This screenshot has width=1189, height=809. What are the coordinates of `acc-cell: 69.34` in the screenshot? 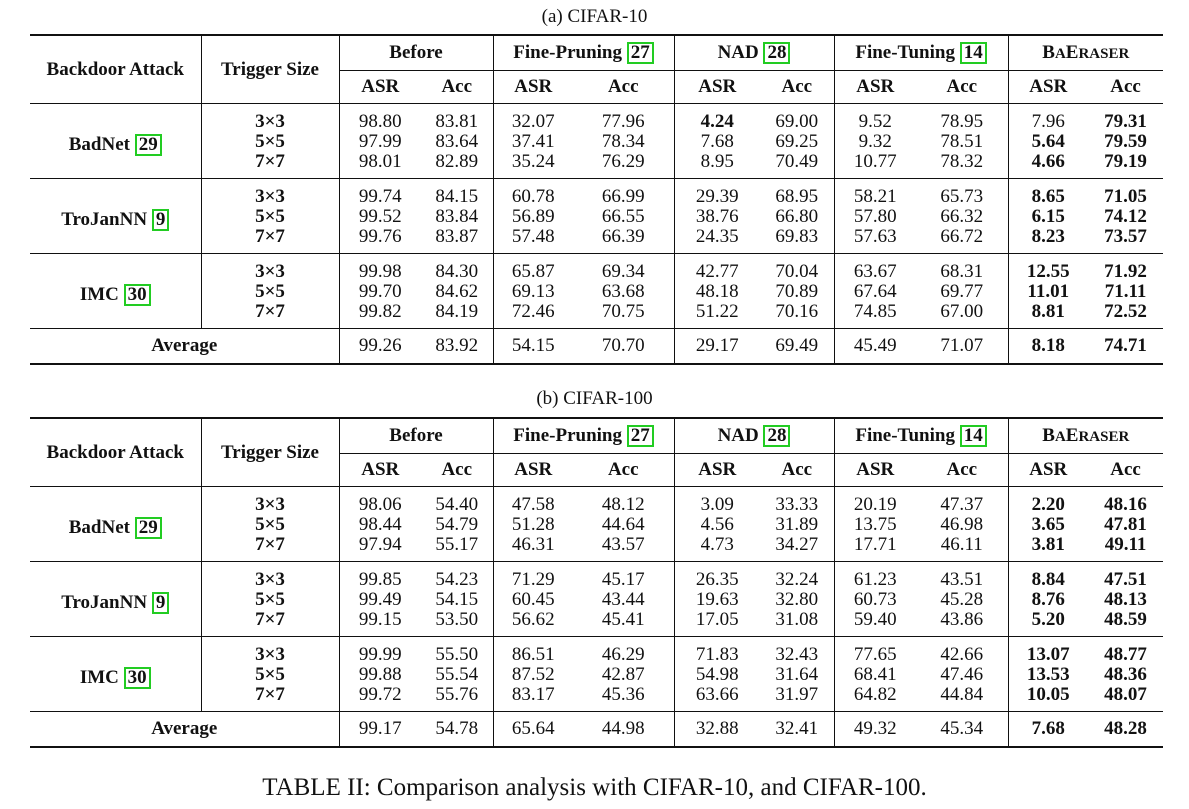 It's located at (624, 267).